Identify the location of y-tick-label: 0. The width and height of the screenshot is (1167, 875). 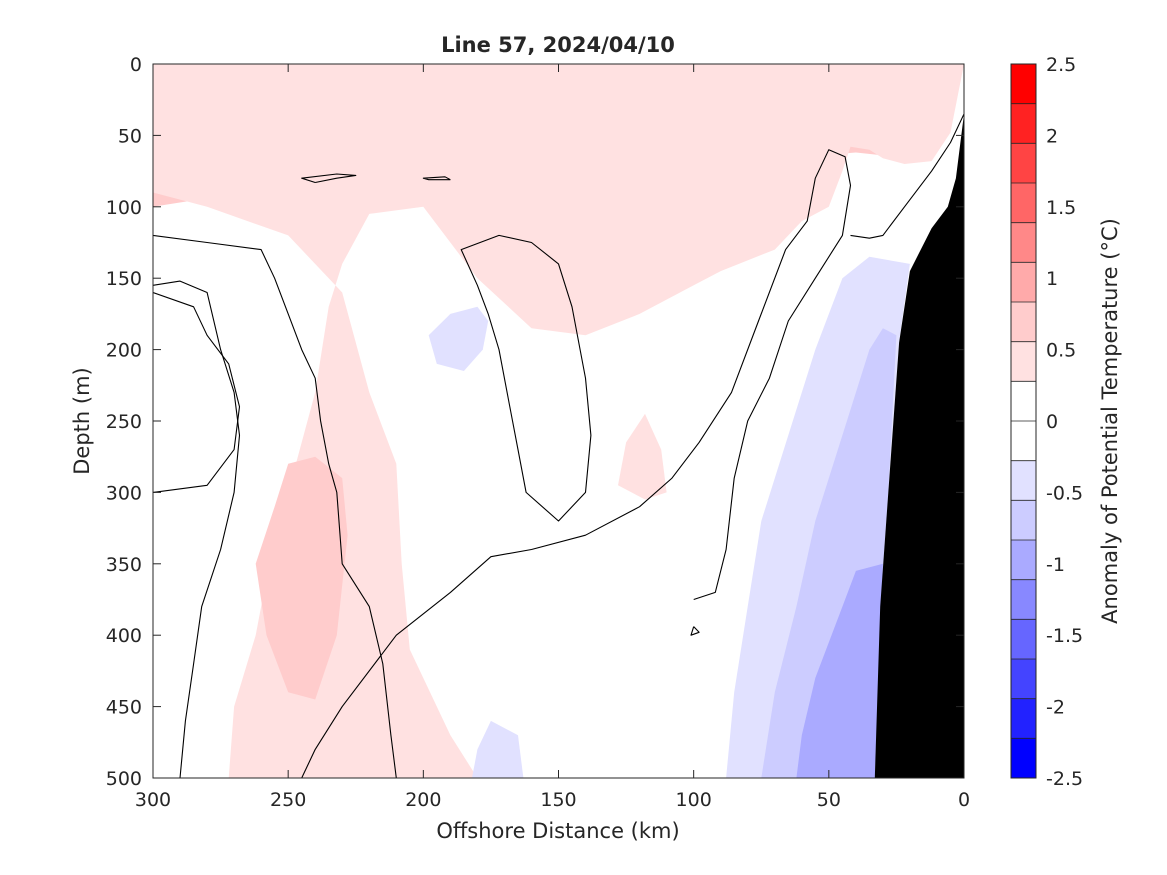
(136, 65).